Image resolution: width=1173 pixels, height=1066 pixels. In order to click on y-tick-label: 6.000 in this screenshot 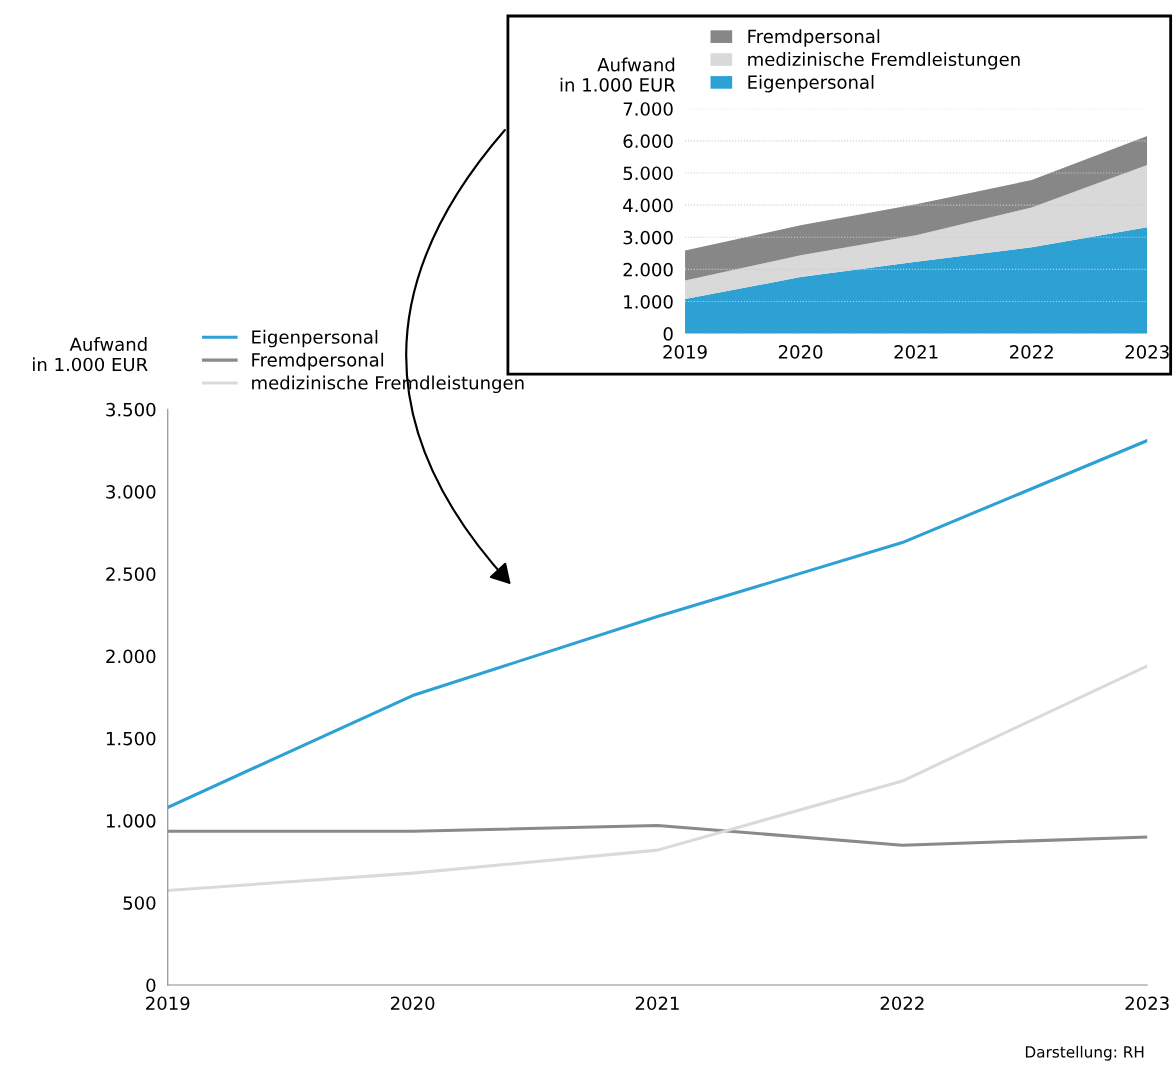, I will do `click(648, 141)`.